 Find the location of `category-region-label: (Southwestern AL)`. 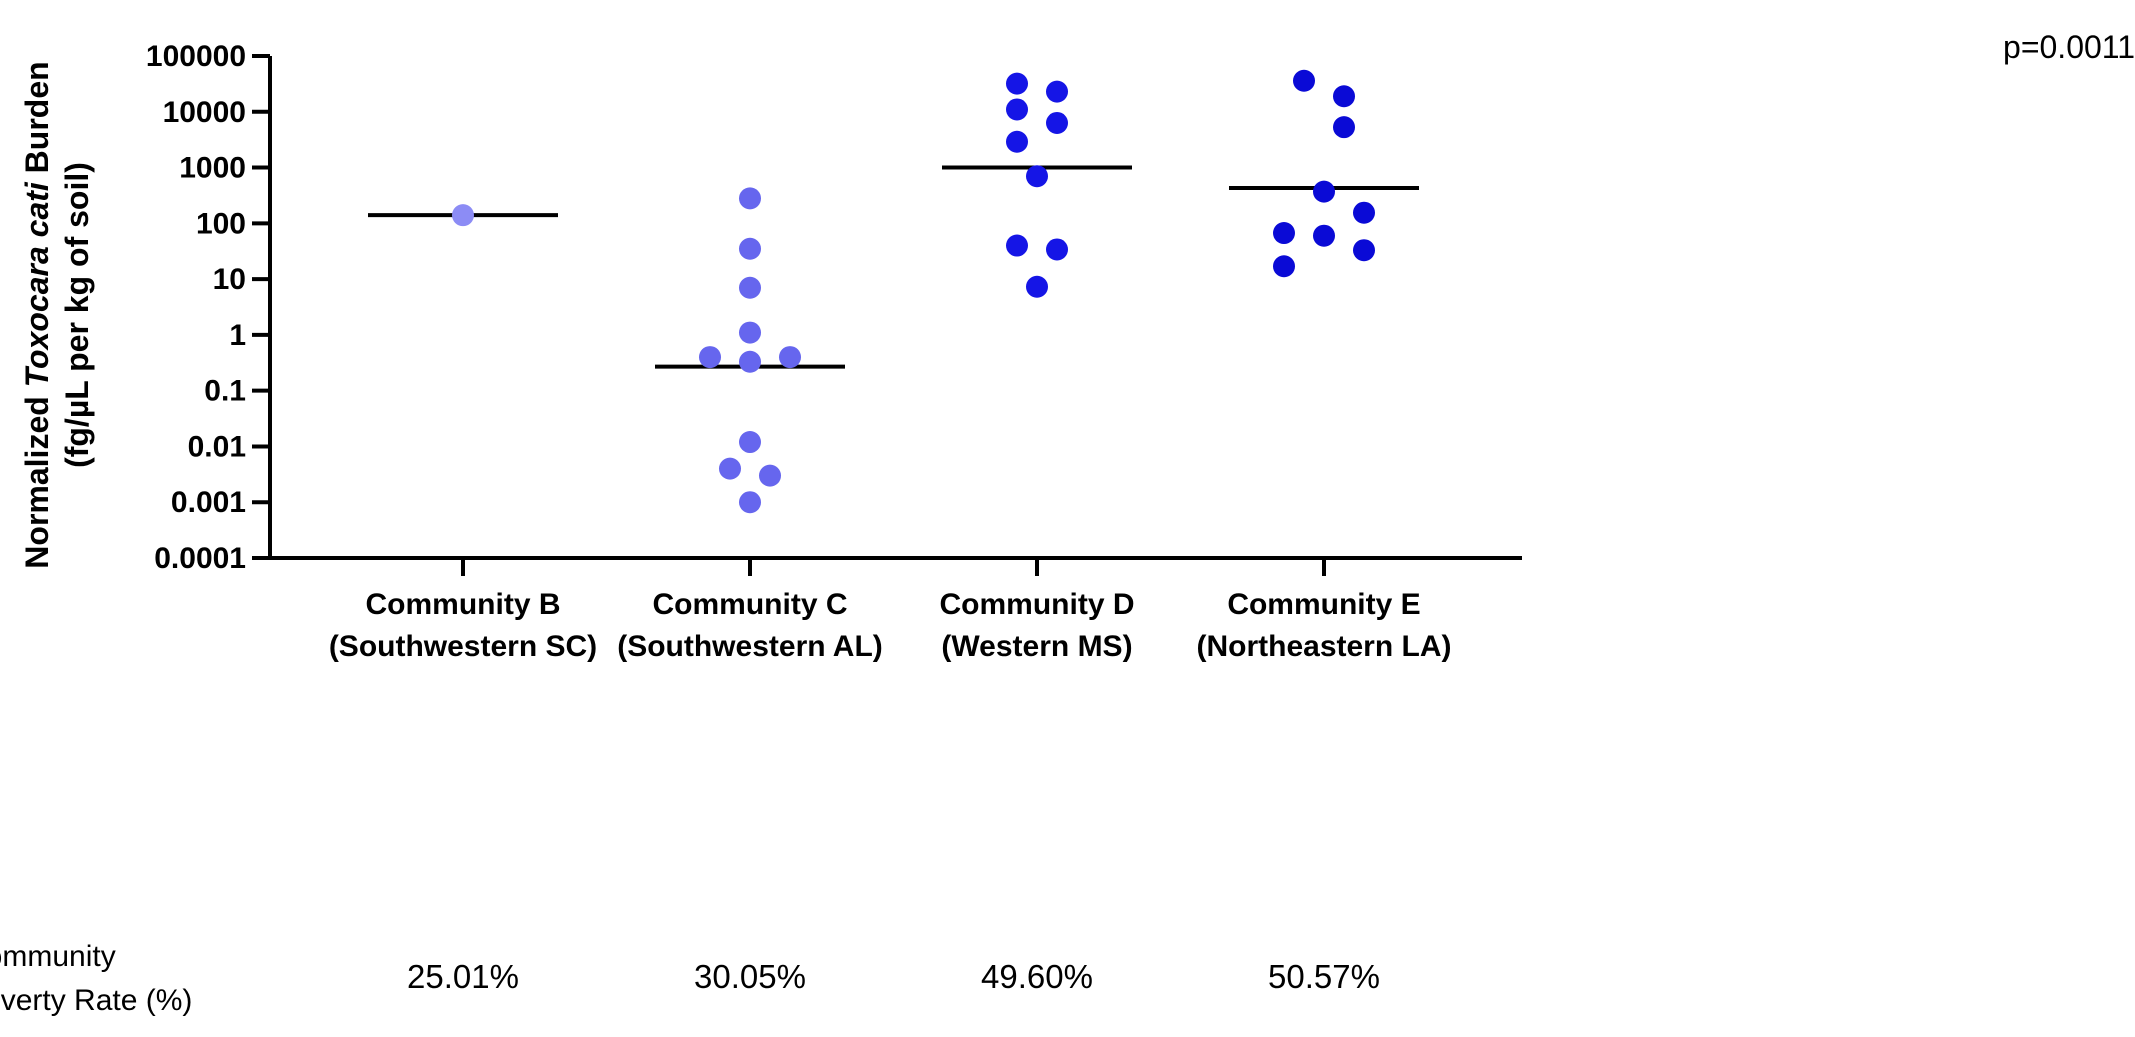

category-region-label: (Southwestern AL) is located at coordinates (750, 646).